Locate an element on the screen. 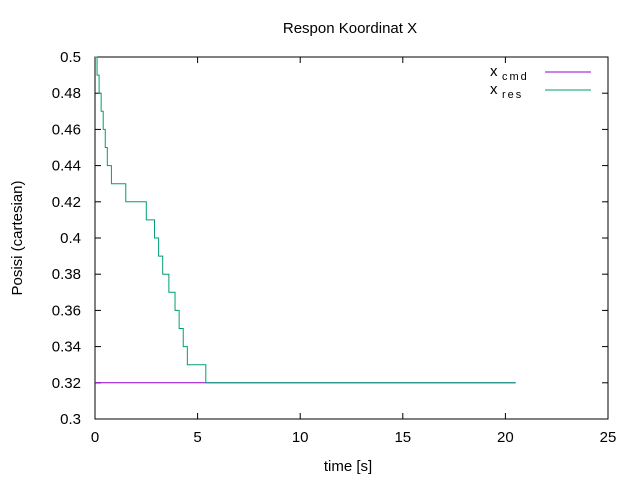 The image size is (640, 480). x-axis-title: time [s] is located at coordinates (348, 466).